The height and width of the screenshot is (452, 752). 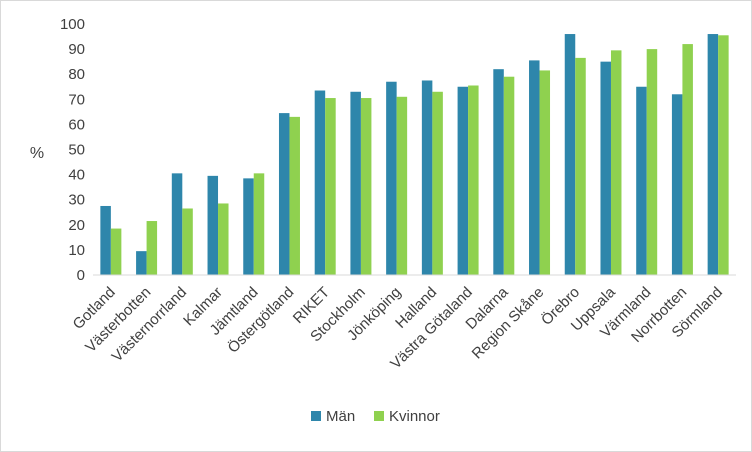 What do you see at coordinates (37, 153) in the screenshot?
I see `y-axis-label: %` at bounding box center [37, 153].